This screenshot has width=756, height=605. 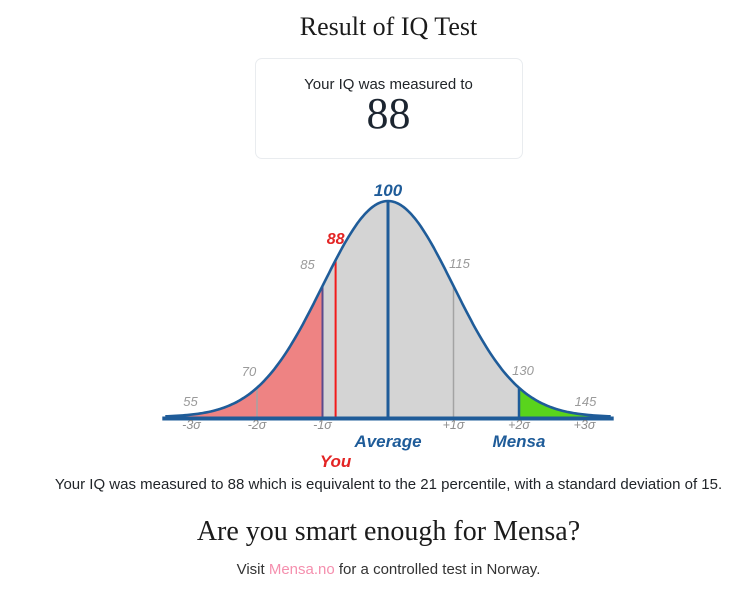 What do you see at coordinates (336, 239) in the screenshot?
I see `iq-label-88: 88` at bounding box center [336, 239].